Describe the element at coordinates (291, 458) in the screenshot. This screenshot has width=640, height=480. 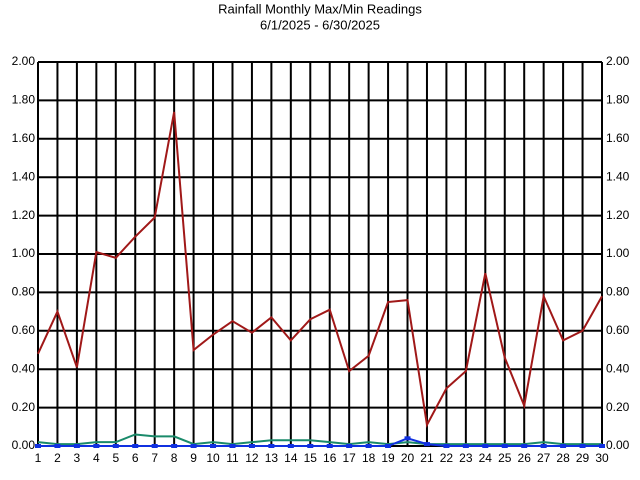
I see `x-tick-label: 14` at that location.